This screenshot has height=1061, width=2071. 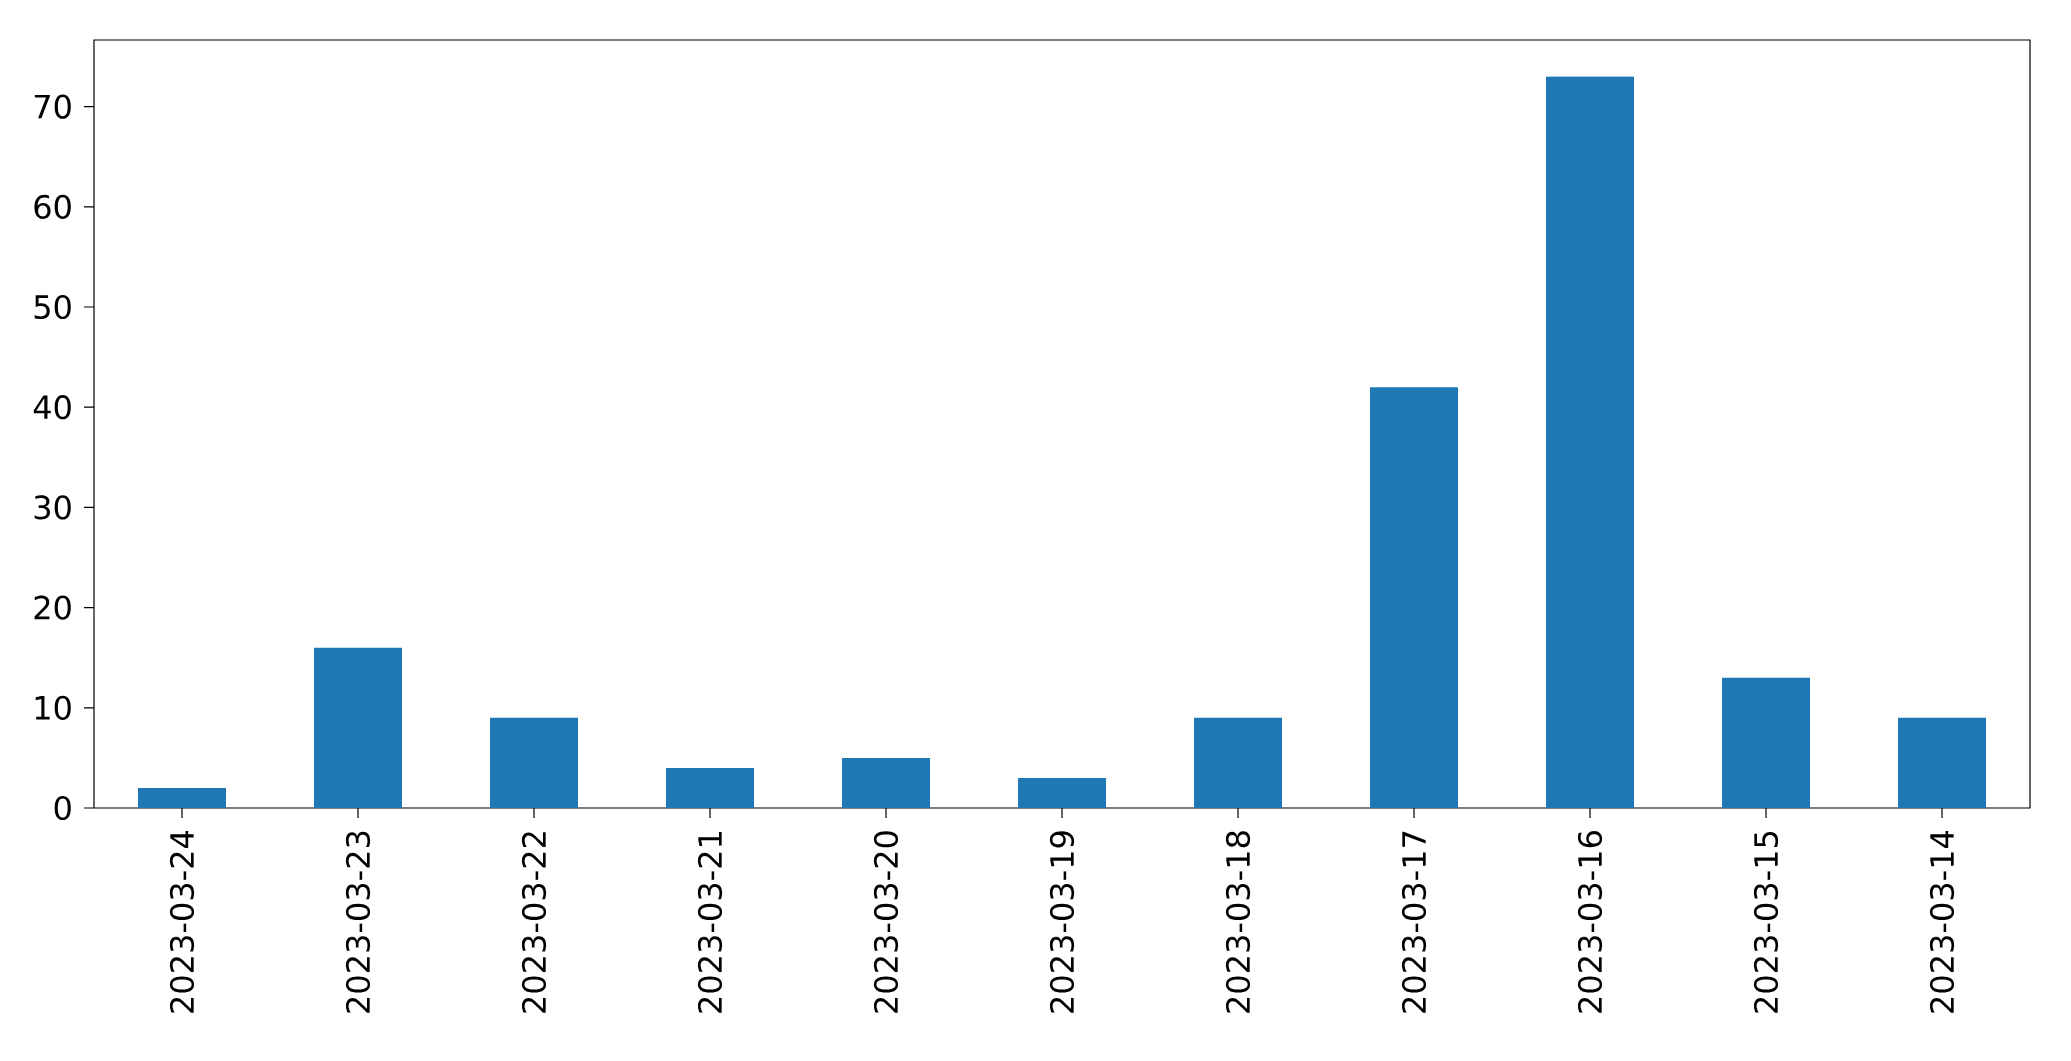 What do you see at coordinates (52, 407) in the screenshot?
I see `y-tick-label: 40` at bounding box center [52, 407].